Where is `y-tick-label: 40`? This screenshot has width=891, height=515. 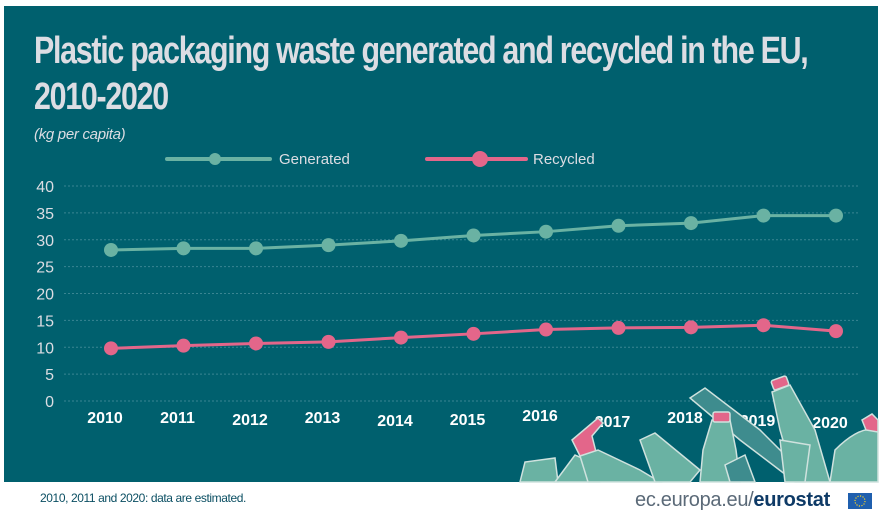
y-tick-label: 40 is located at coordinates (45, 187).